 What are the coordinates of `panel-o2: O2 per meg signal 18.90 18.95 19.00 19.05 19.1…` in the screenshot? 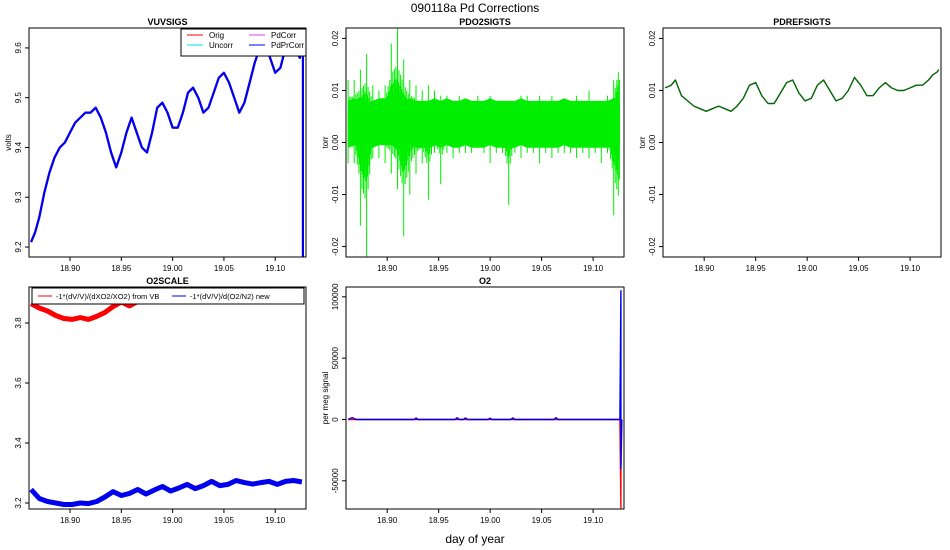 It's located at (473, 400).